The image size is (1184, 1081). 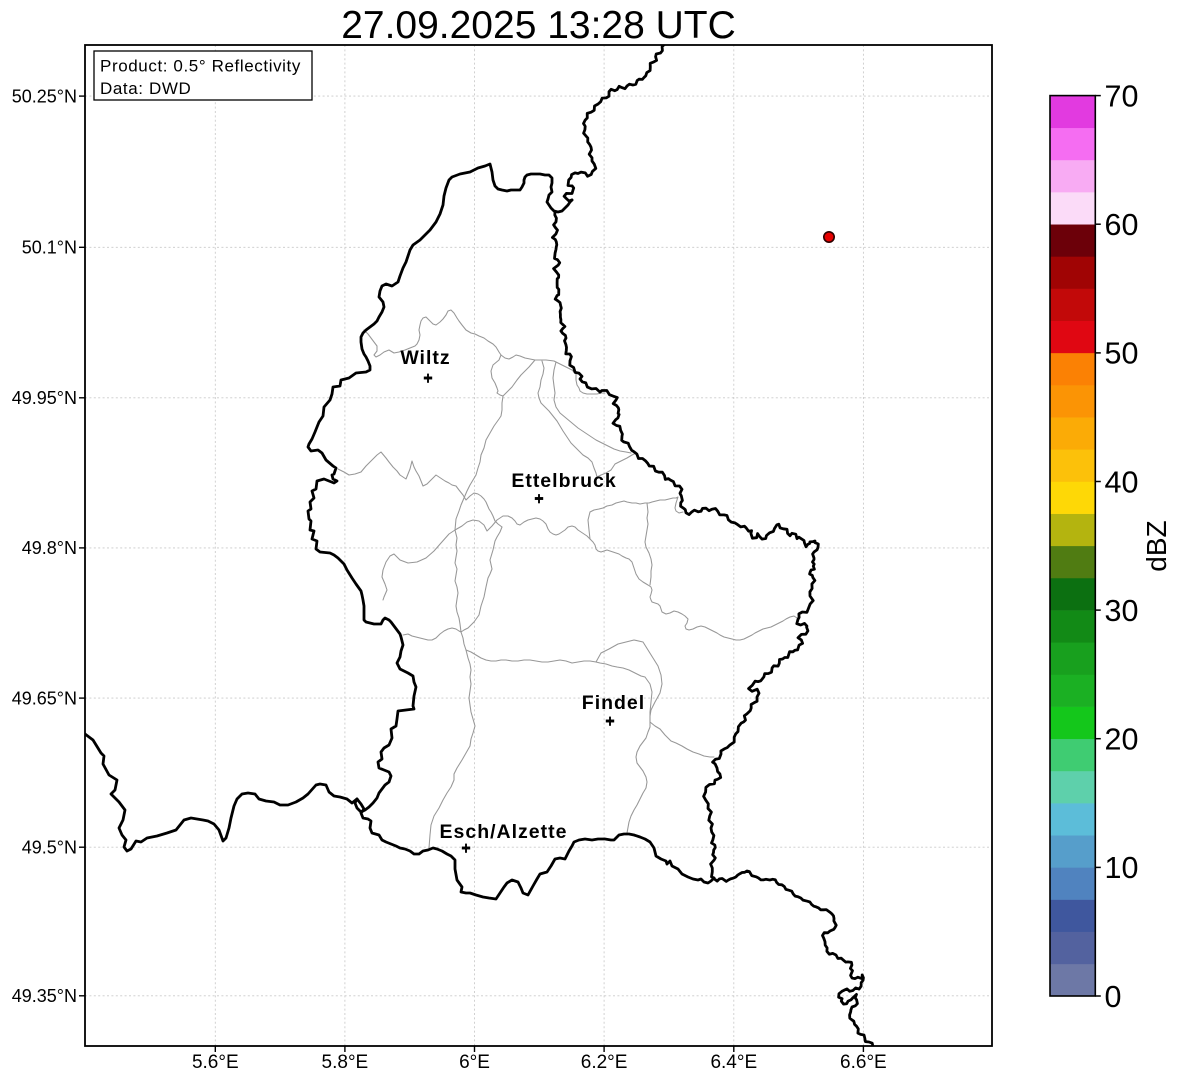 What do you see at coordinates (44, 398) in the screenshot?
I see `svg-text: 49.95°N` at bounding box center [44, 398].